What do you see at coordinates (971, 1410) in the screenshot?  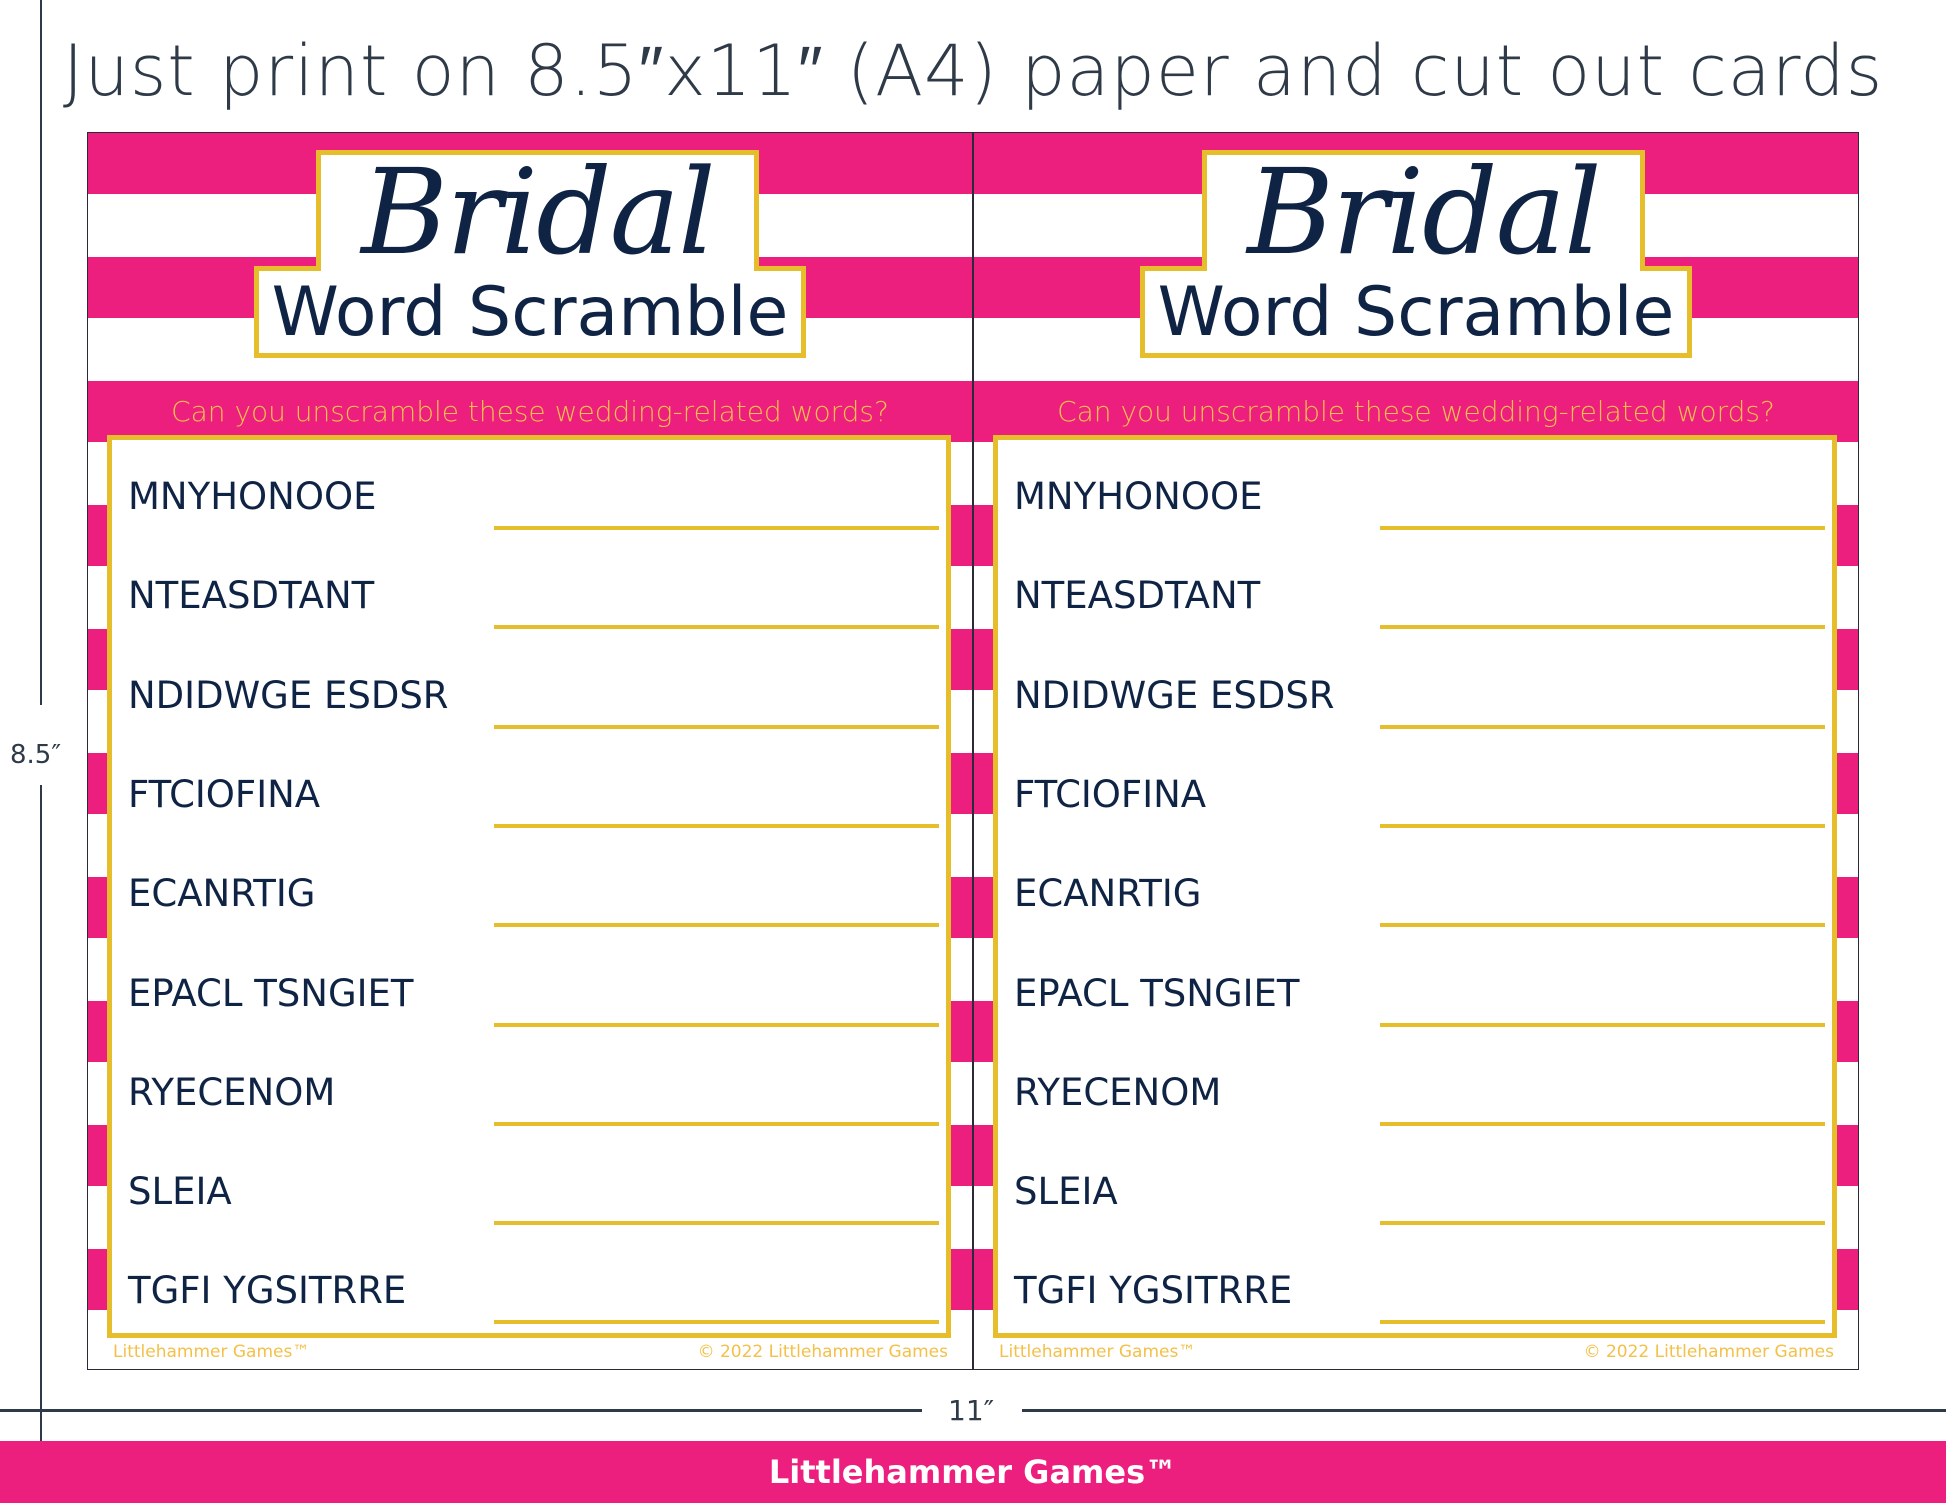 I see `width-label: 11″` at bounding box center [971, 1410].